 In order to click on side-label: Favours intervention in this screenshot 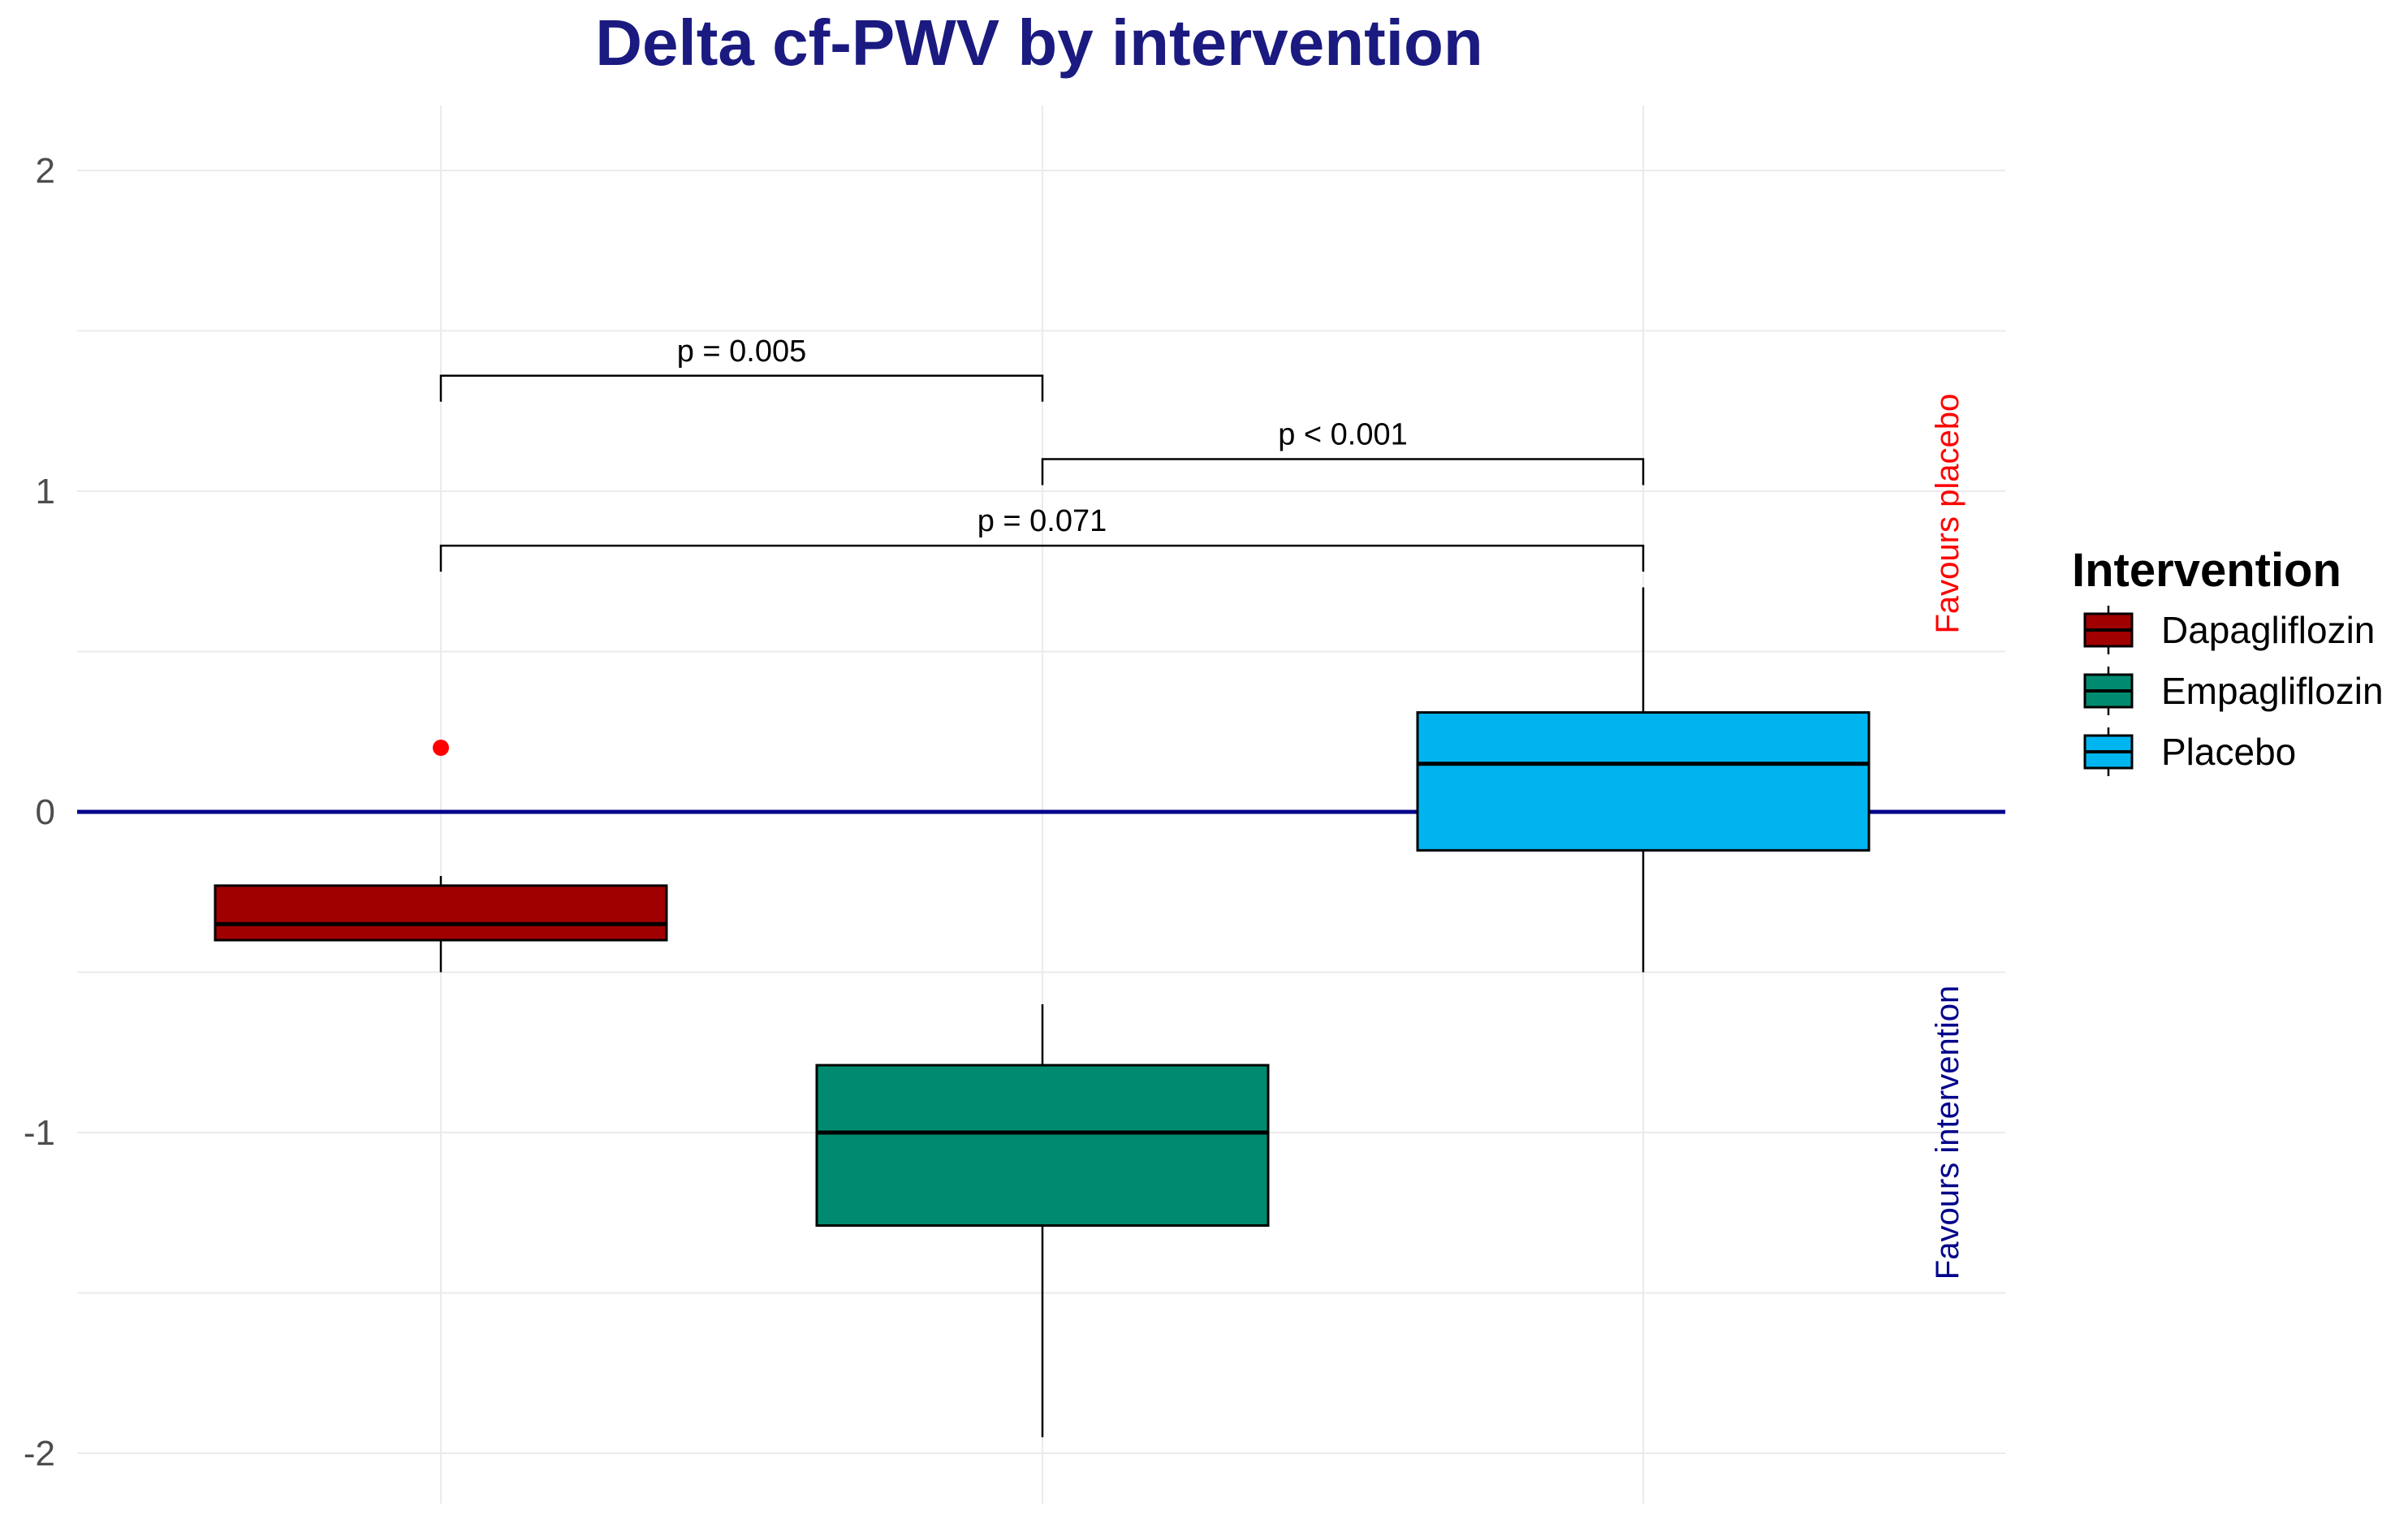, I will do `click(1948, 1132)`.